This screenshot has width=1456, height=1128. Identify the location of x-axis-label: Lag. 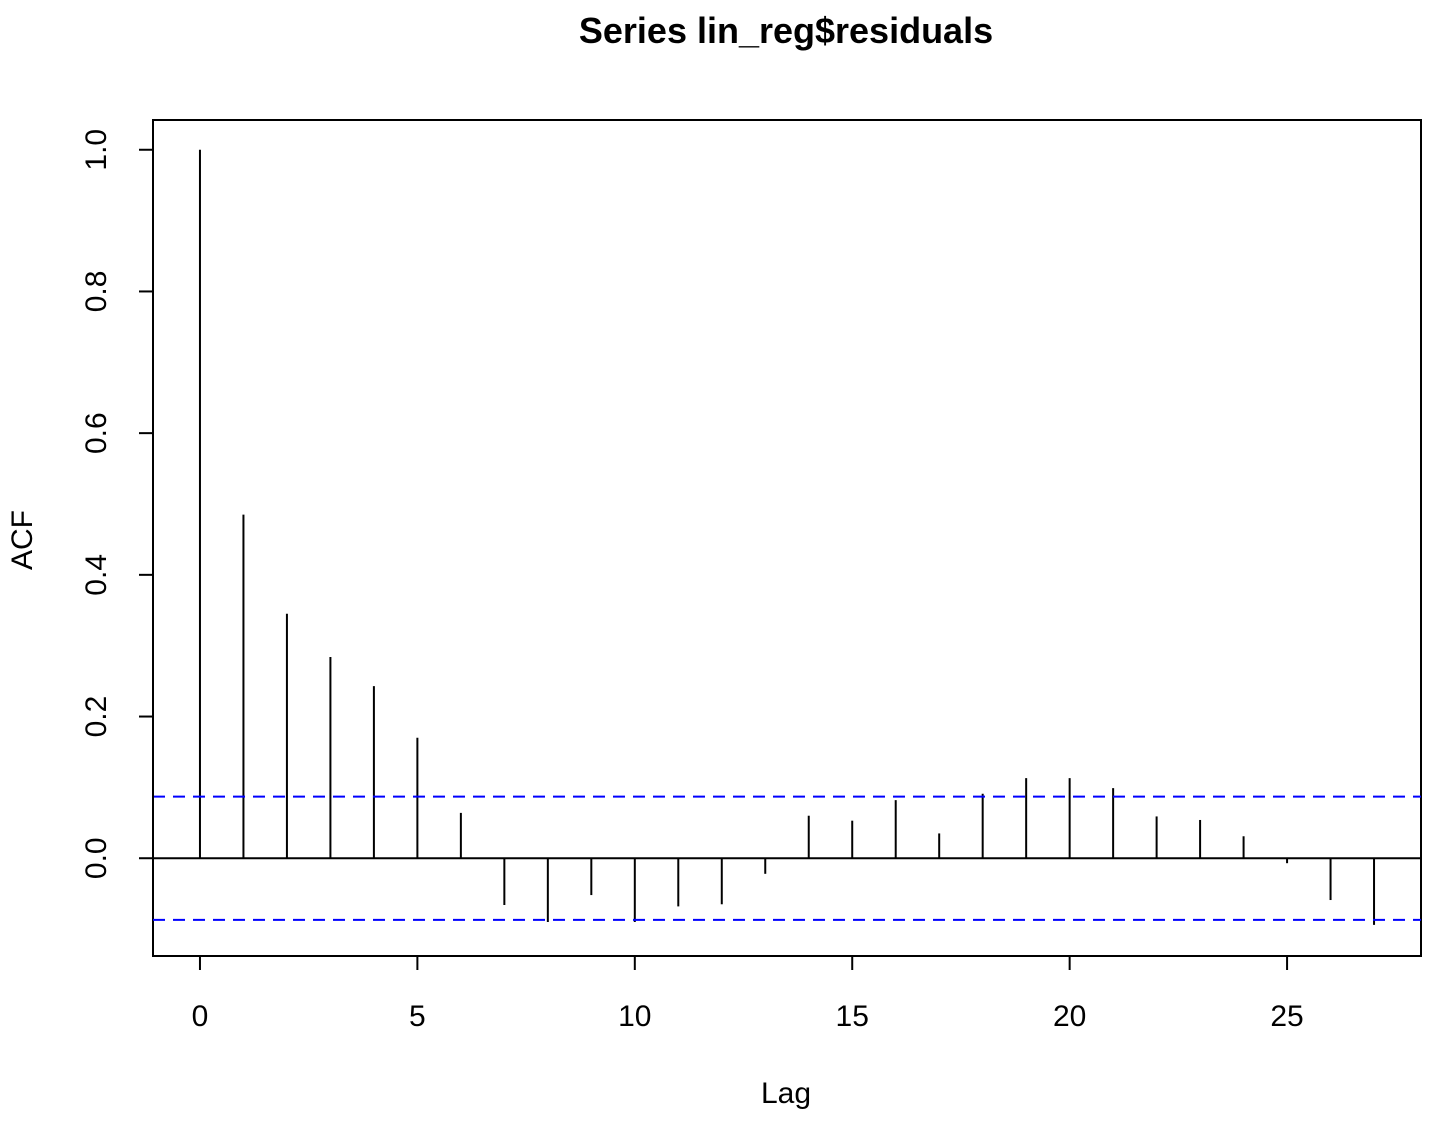
(786, 1093).